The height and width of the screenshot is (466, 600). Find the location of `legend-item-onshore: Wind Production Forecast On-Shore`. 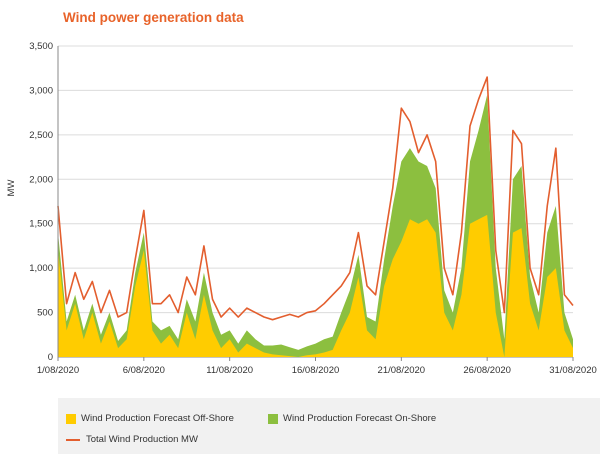

legend-item-onshore: Wind Production Forecast On-Shore is located at coordinates (352, 418).